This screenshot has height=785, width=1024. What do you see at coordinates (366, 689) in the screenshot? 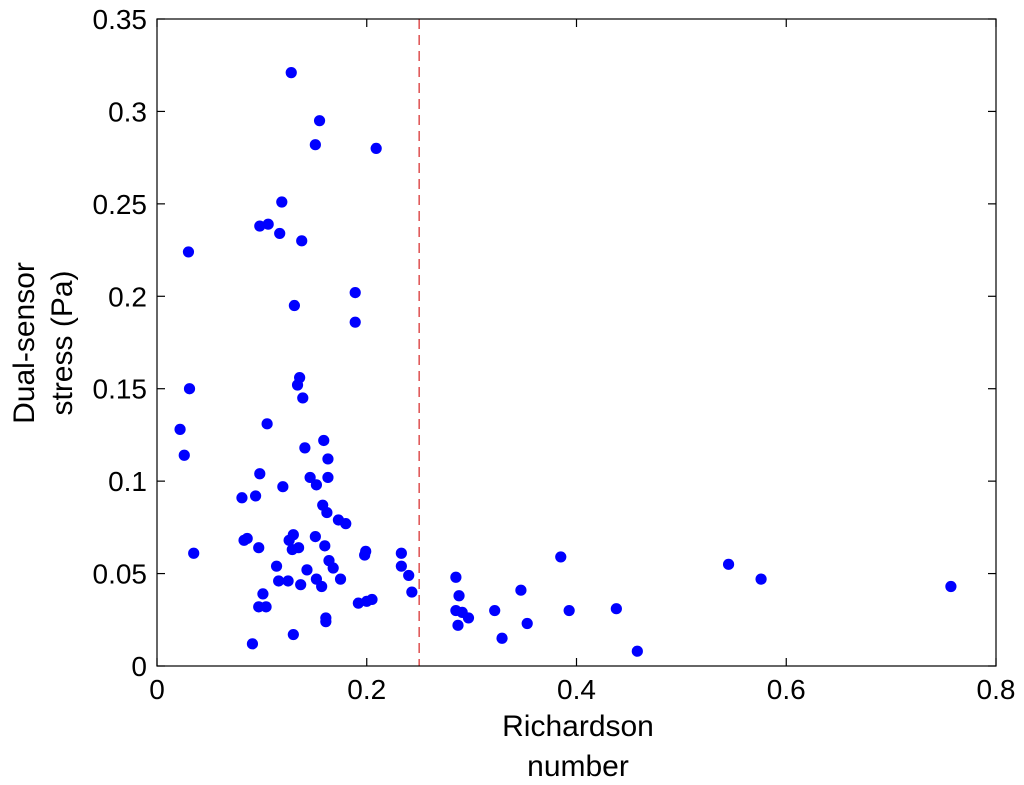
I see `x-tick-label: 0.2` at bounding box center [366, 689].